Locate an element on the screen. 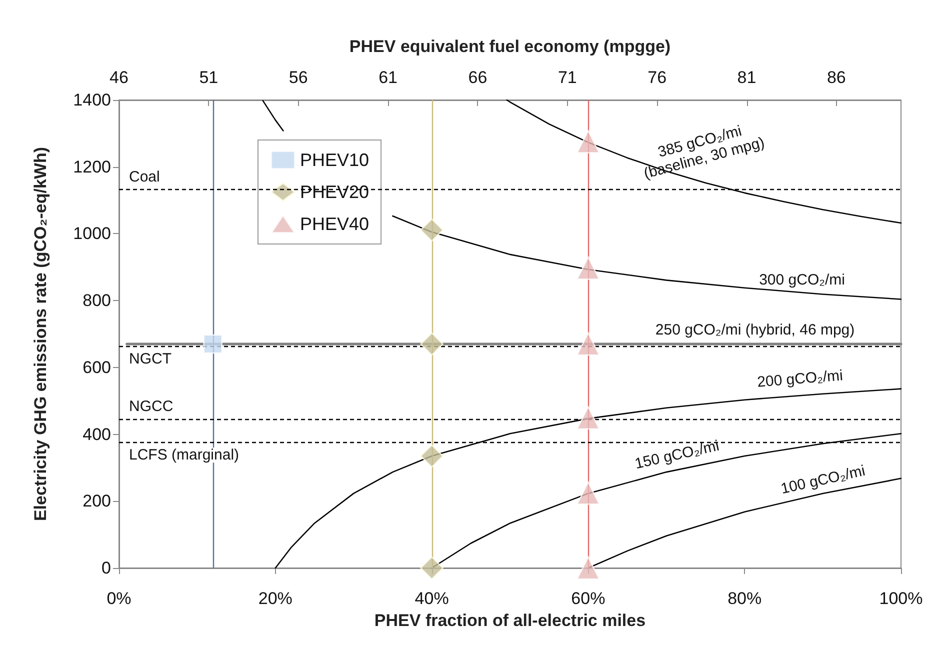 The image size is (930, 664). legend-label: PHEV20 is located at coordinates (335, 192).